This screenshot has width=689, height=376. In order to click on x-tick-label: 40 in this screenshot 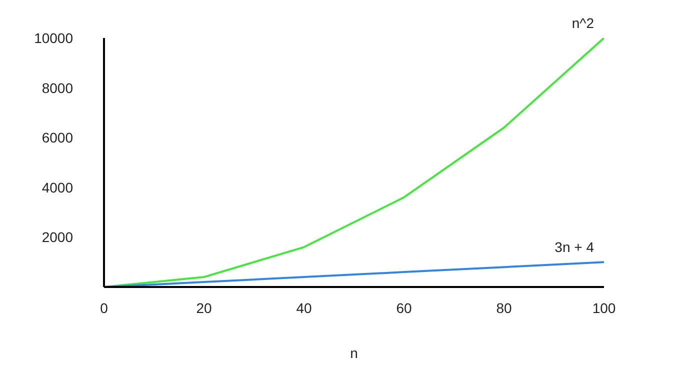, I will do `click(304, 308)`.